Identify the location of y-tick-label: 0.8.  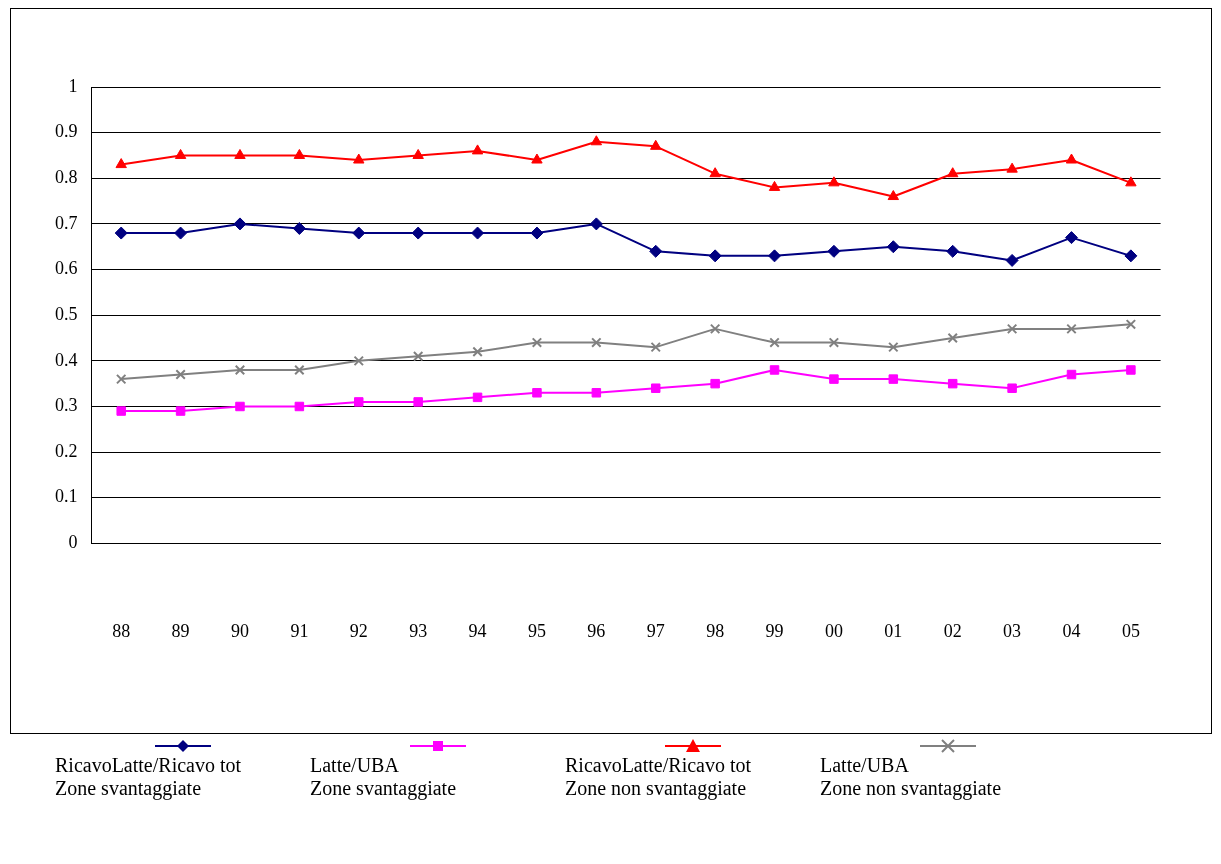
(66, 177).